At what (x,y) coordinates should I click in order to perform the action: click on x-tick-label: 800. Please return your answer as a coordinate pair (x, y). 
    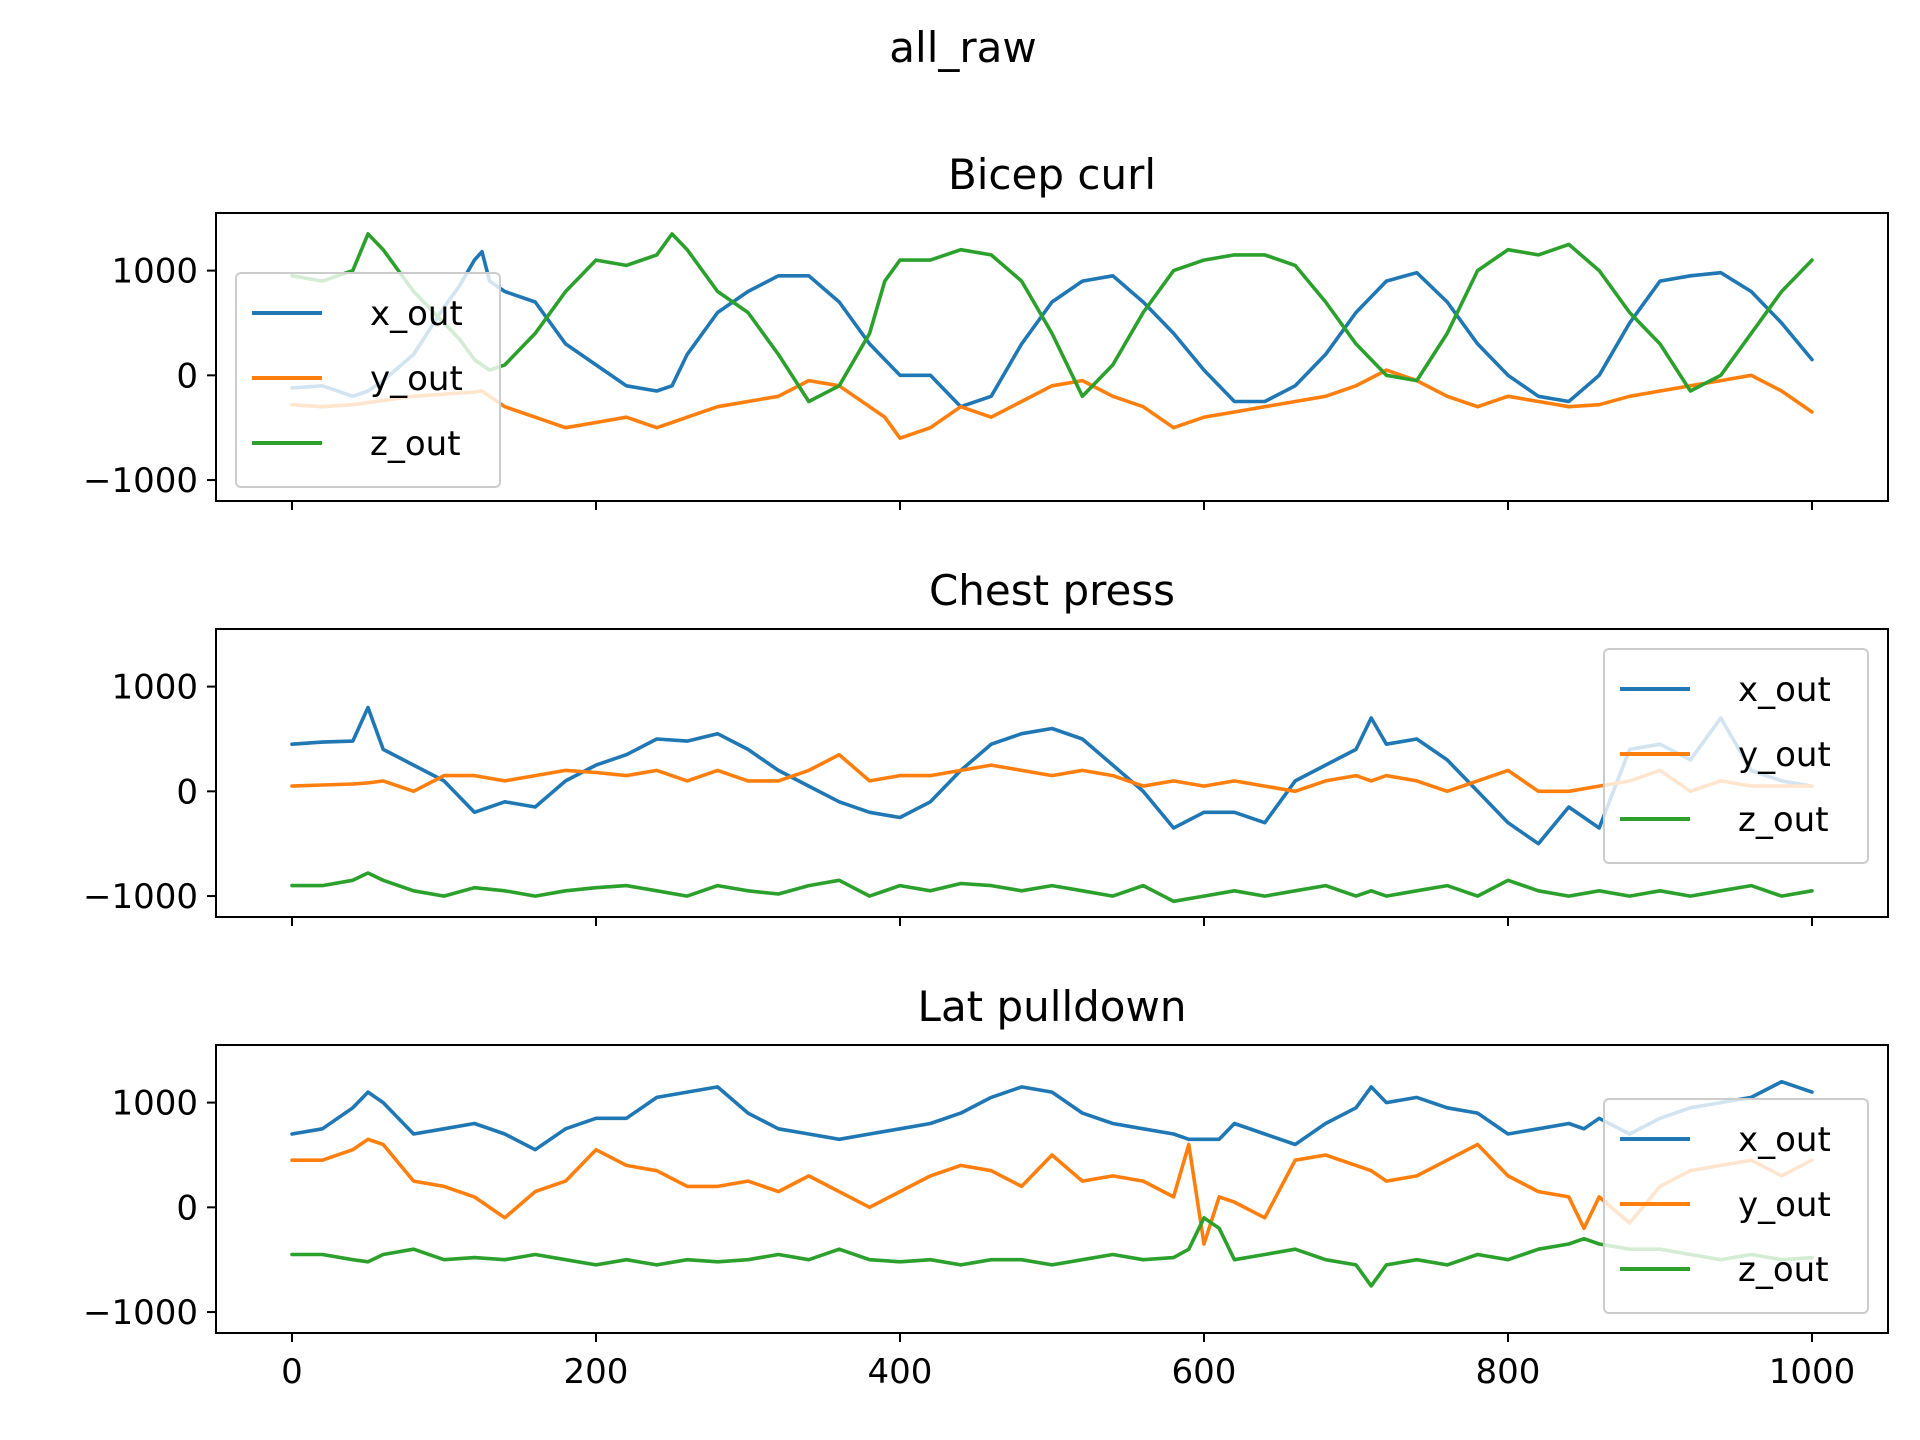
    Looking at the image, I should click on (1508, 1372).